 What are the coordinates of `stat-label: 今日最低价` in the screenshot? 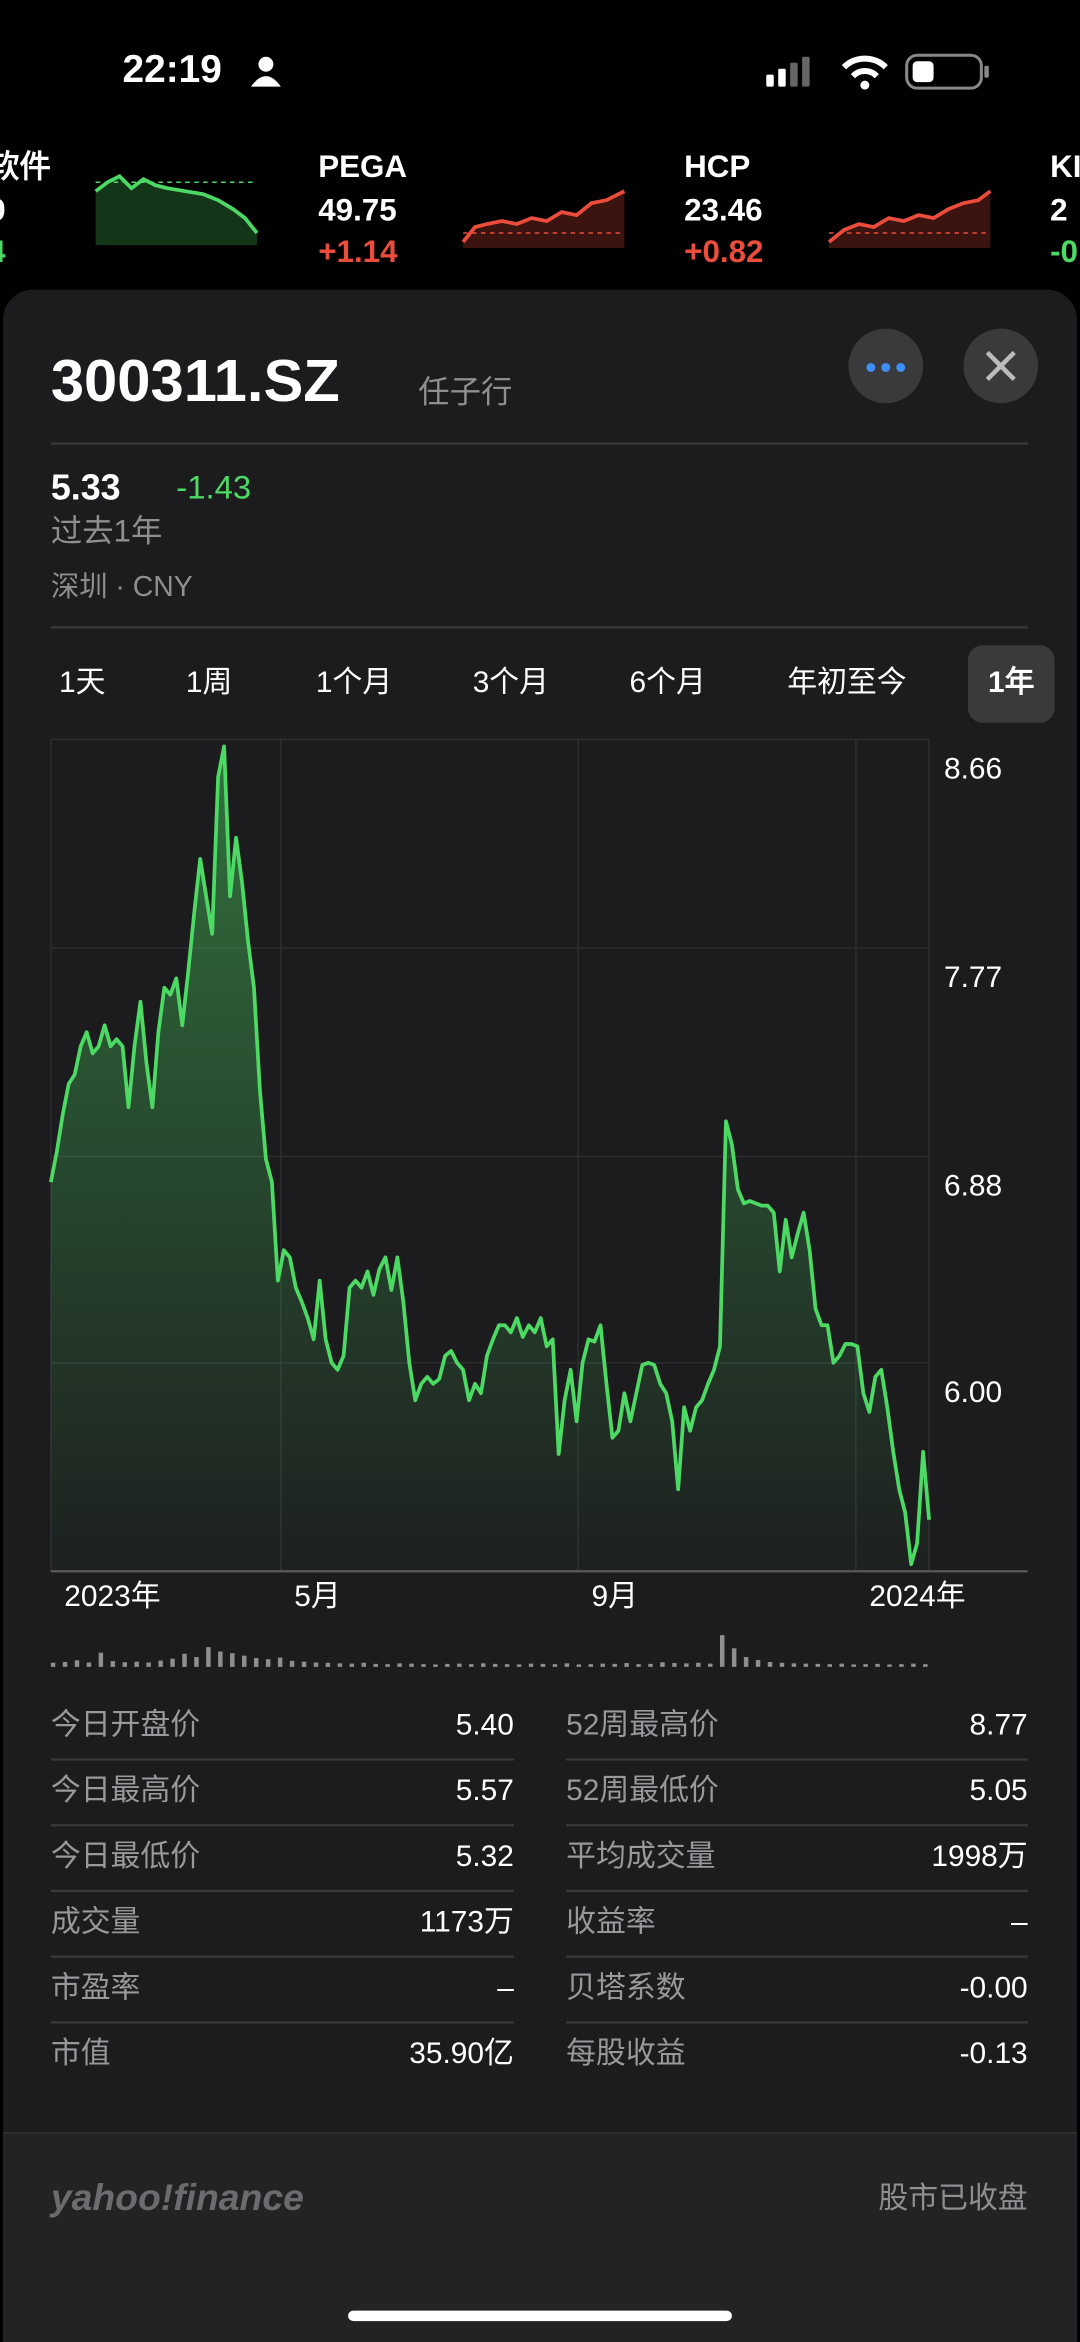 It's located at (125, 1856).